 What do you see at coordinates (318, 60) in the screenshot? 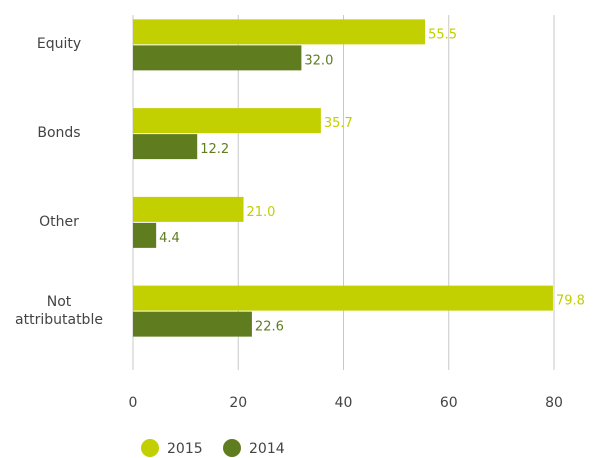
I see `value-label: 32.0` at bounding box center [318, 60].